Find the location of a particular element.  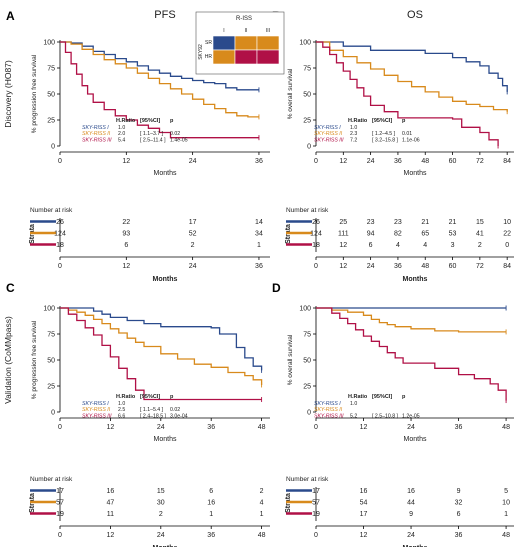

stats-p: 1.4e-05 is located at coordinates (179, 140).